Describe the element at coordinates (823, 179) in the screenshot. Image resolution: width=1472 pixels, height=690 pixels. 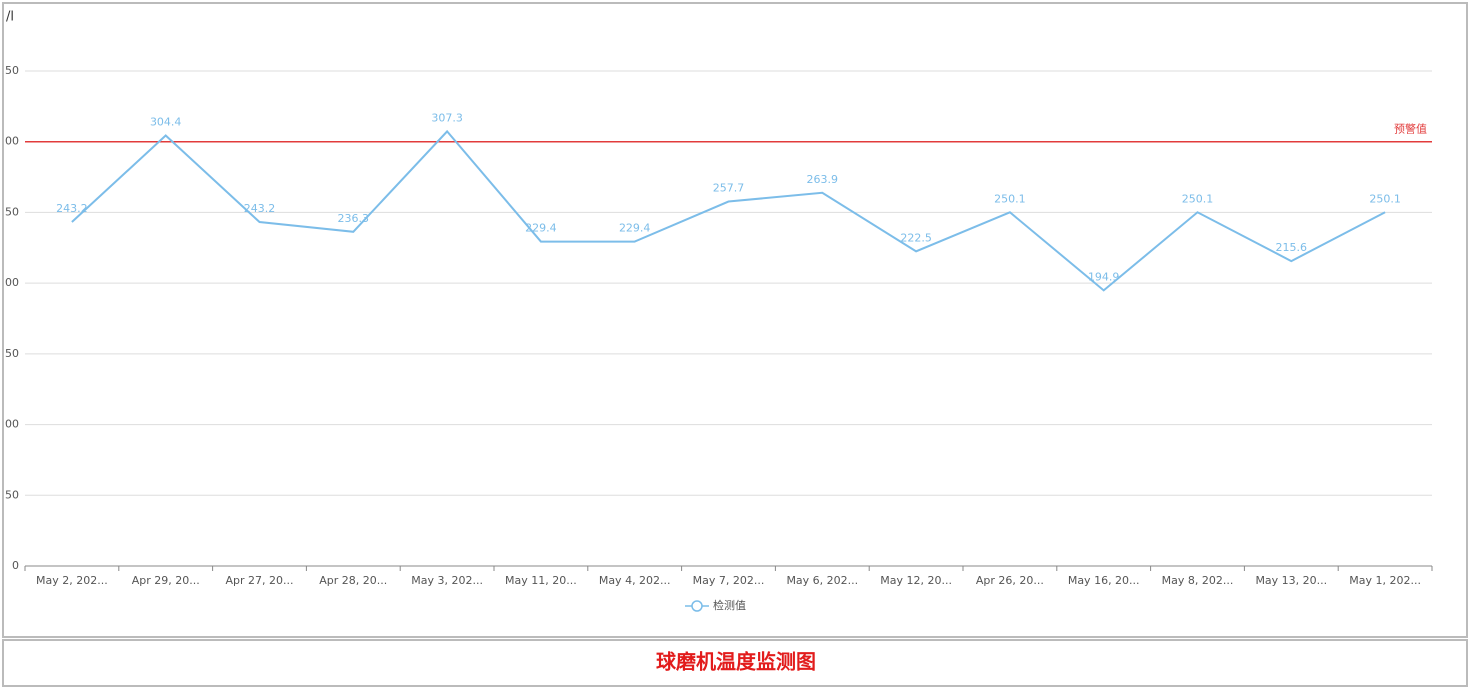
I see `data-label: 263.9` at that location.